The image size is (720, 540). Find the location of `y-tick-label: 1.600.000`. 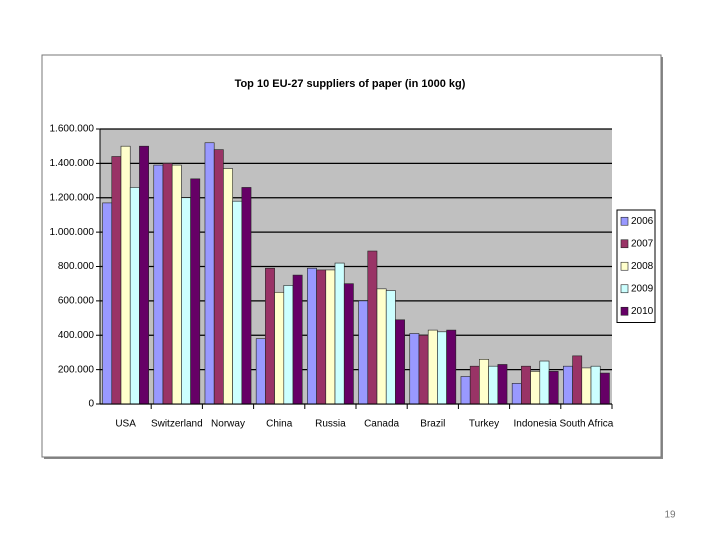

y-tick-label: 1.600.000 is located at coordinates (72, 129).